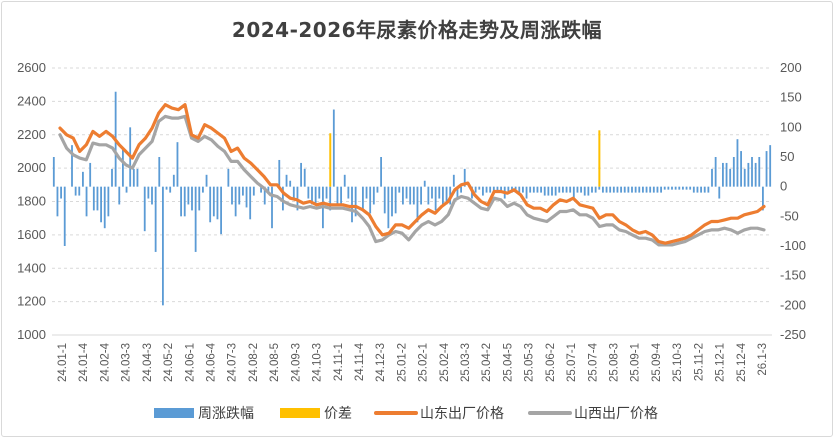 The image size is (834, 438). What do you see at coordinates (678, 362) in the screenshot?
I see `x-tick-label: 25.10-3` at bounding box center [678, 362].